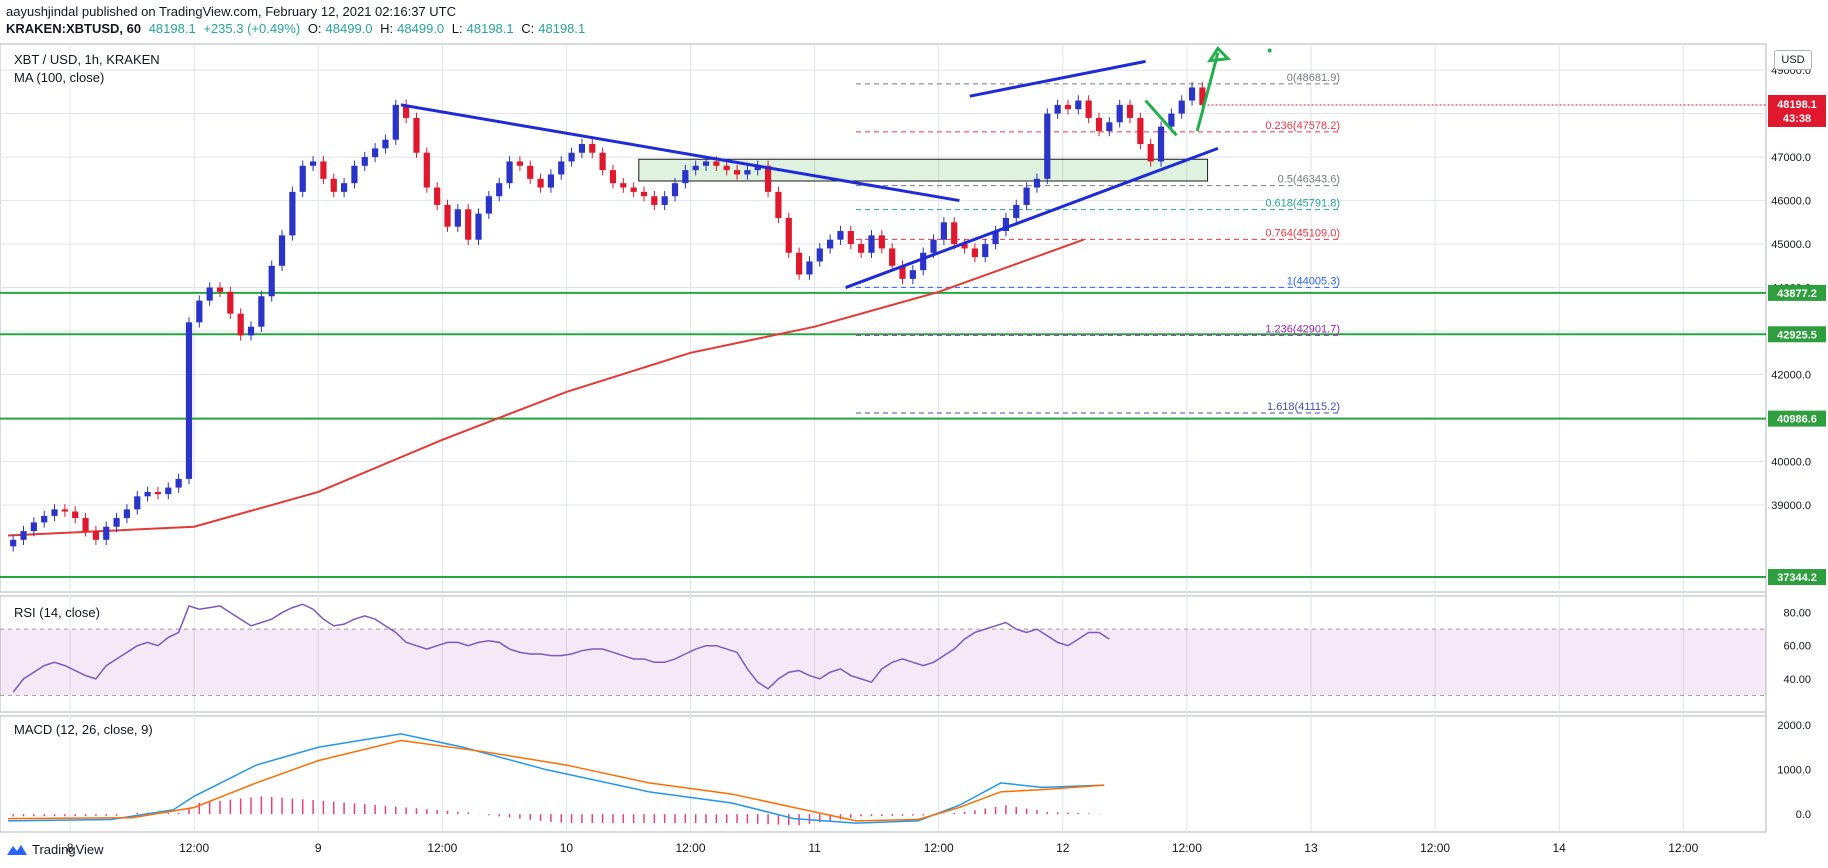 This screenshot has height=868, width=1828. I want to click on channel-upper, so click(1057, 78).